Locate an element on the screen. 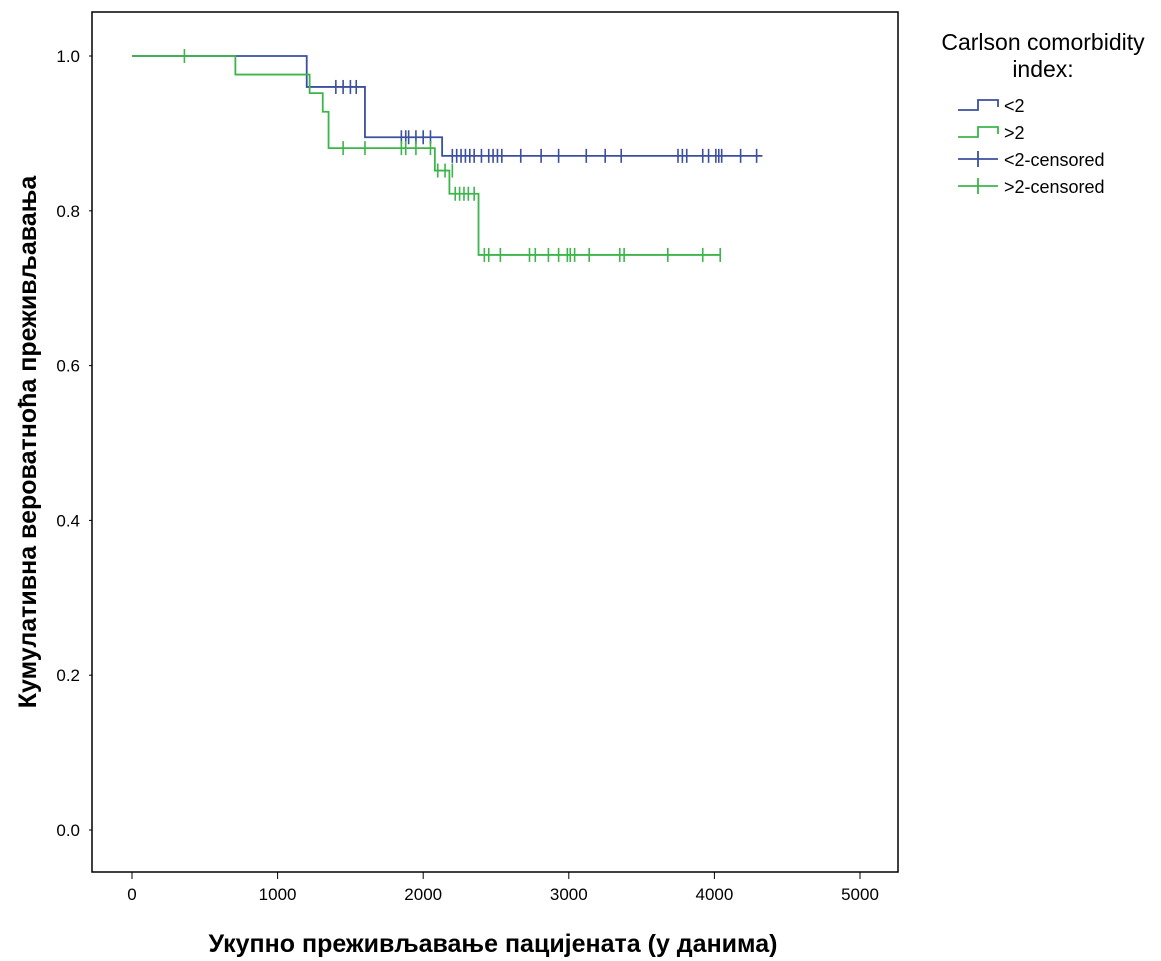 The width and height of the screenshot is (1161, 961). legend-label: <2 is located at coordinates (1014, 106).